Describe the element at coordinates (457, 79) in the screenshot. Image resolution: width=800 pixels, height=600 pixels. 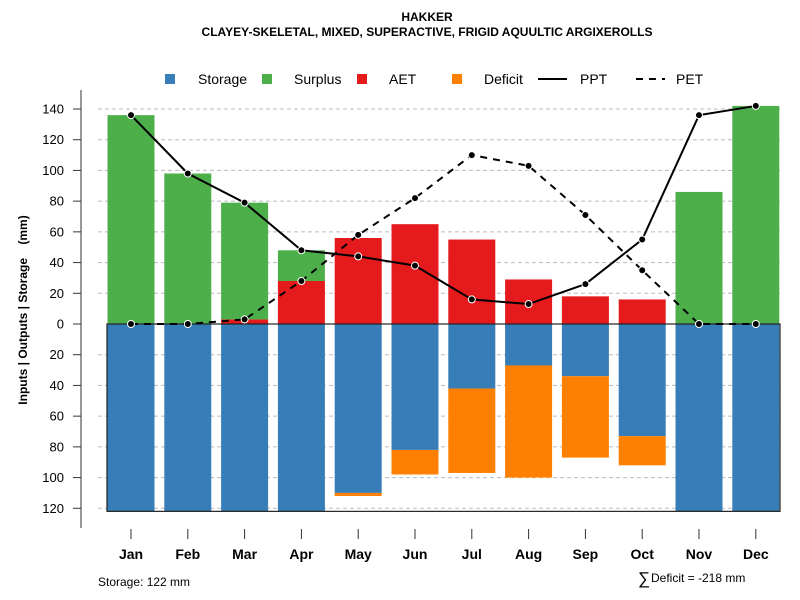
I see `legend-swatch-deficit` at that location.